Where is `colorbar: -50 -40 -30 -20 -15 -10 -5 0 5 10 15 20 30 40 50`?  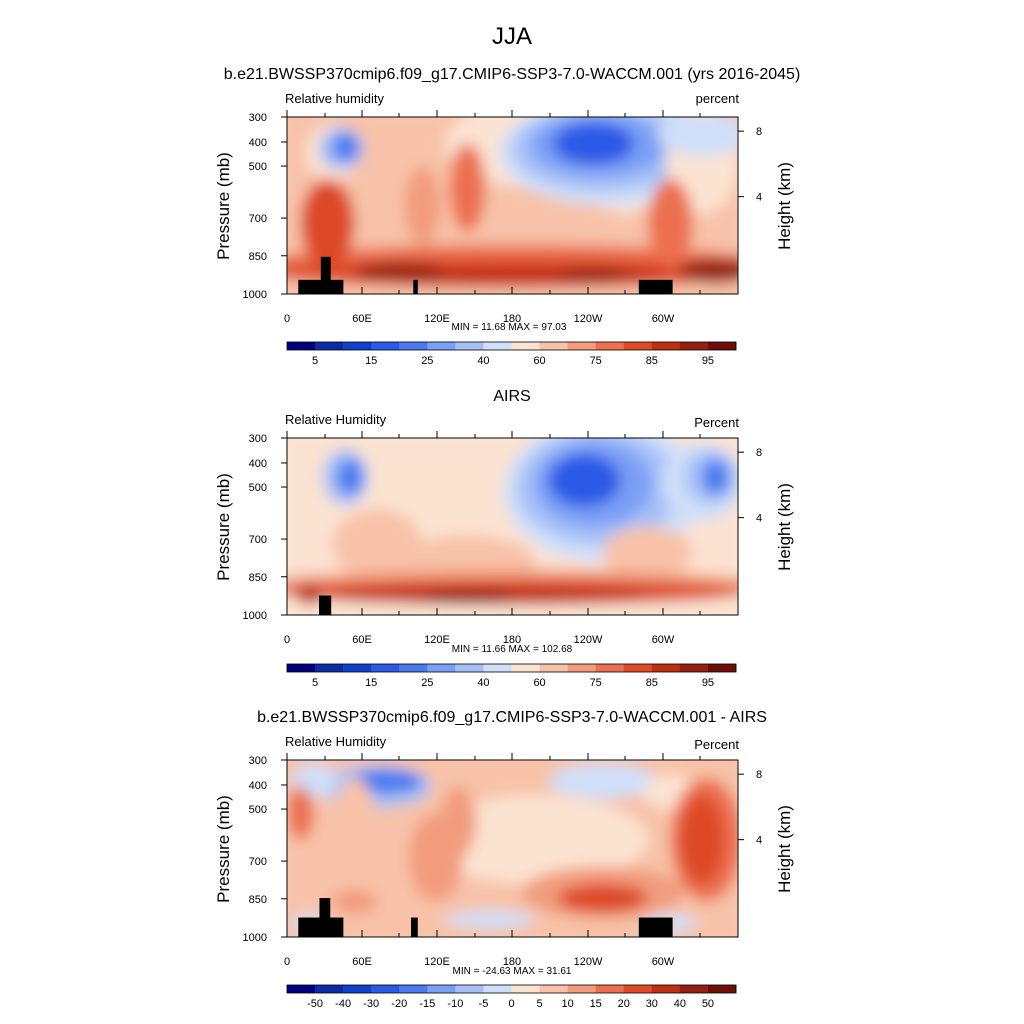 colorbar: -50 -40 -30 -20 -15 -10 -5 0 5 10 15 20 30 40 50 is located at coordinates (511, 997).